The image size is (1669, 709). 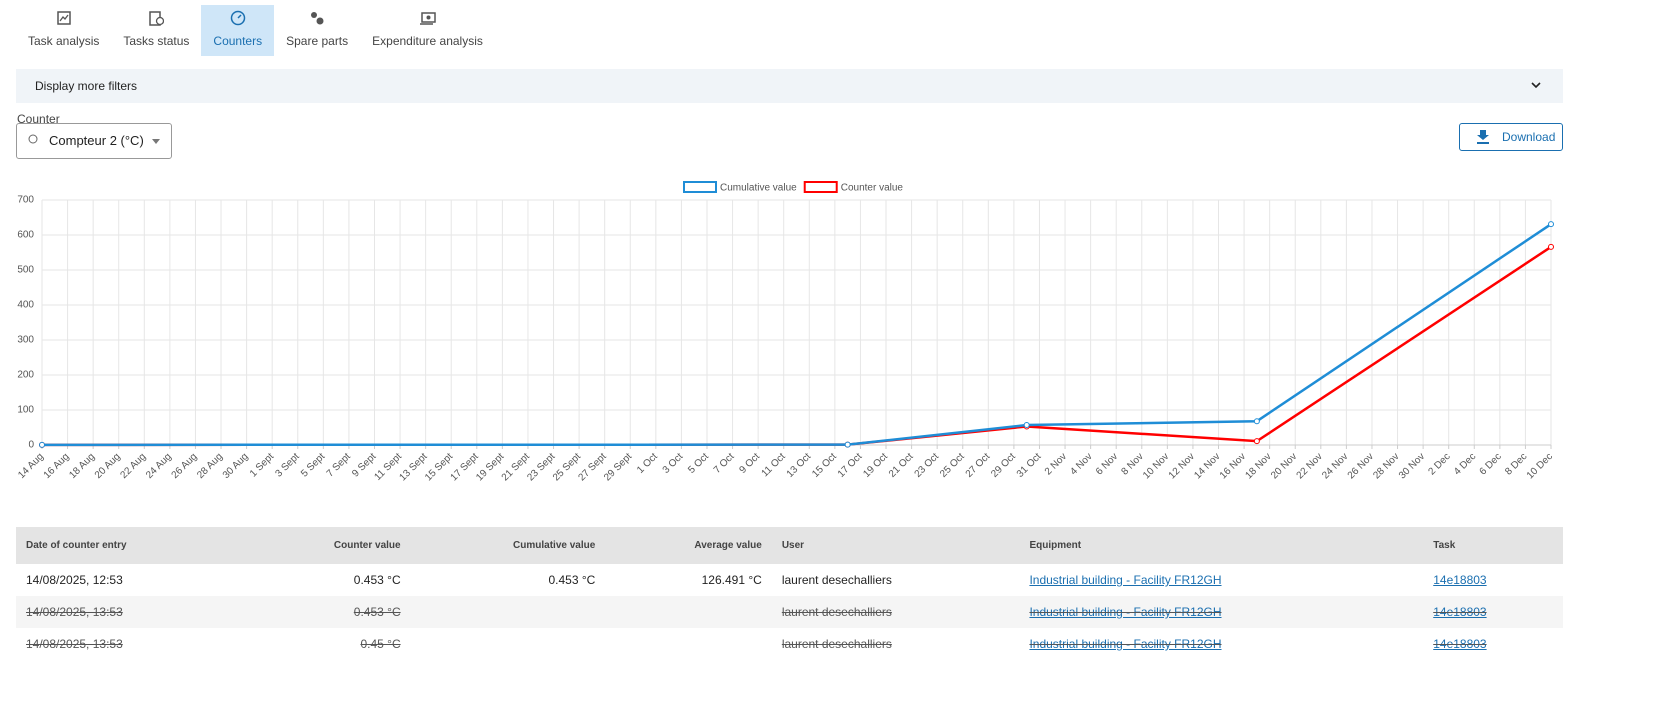 What do you see at coordinates (31, 466) in the screenshot?
I see `x-tick-label: 14 Aug` at bounding box center [31, 466].